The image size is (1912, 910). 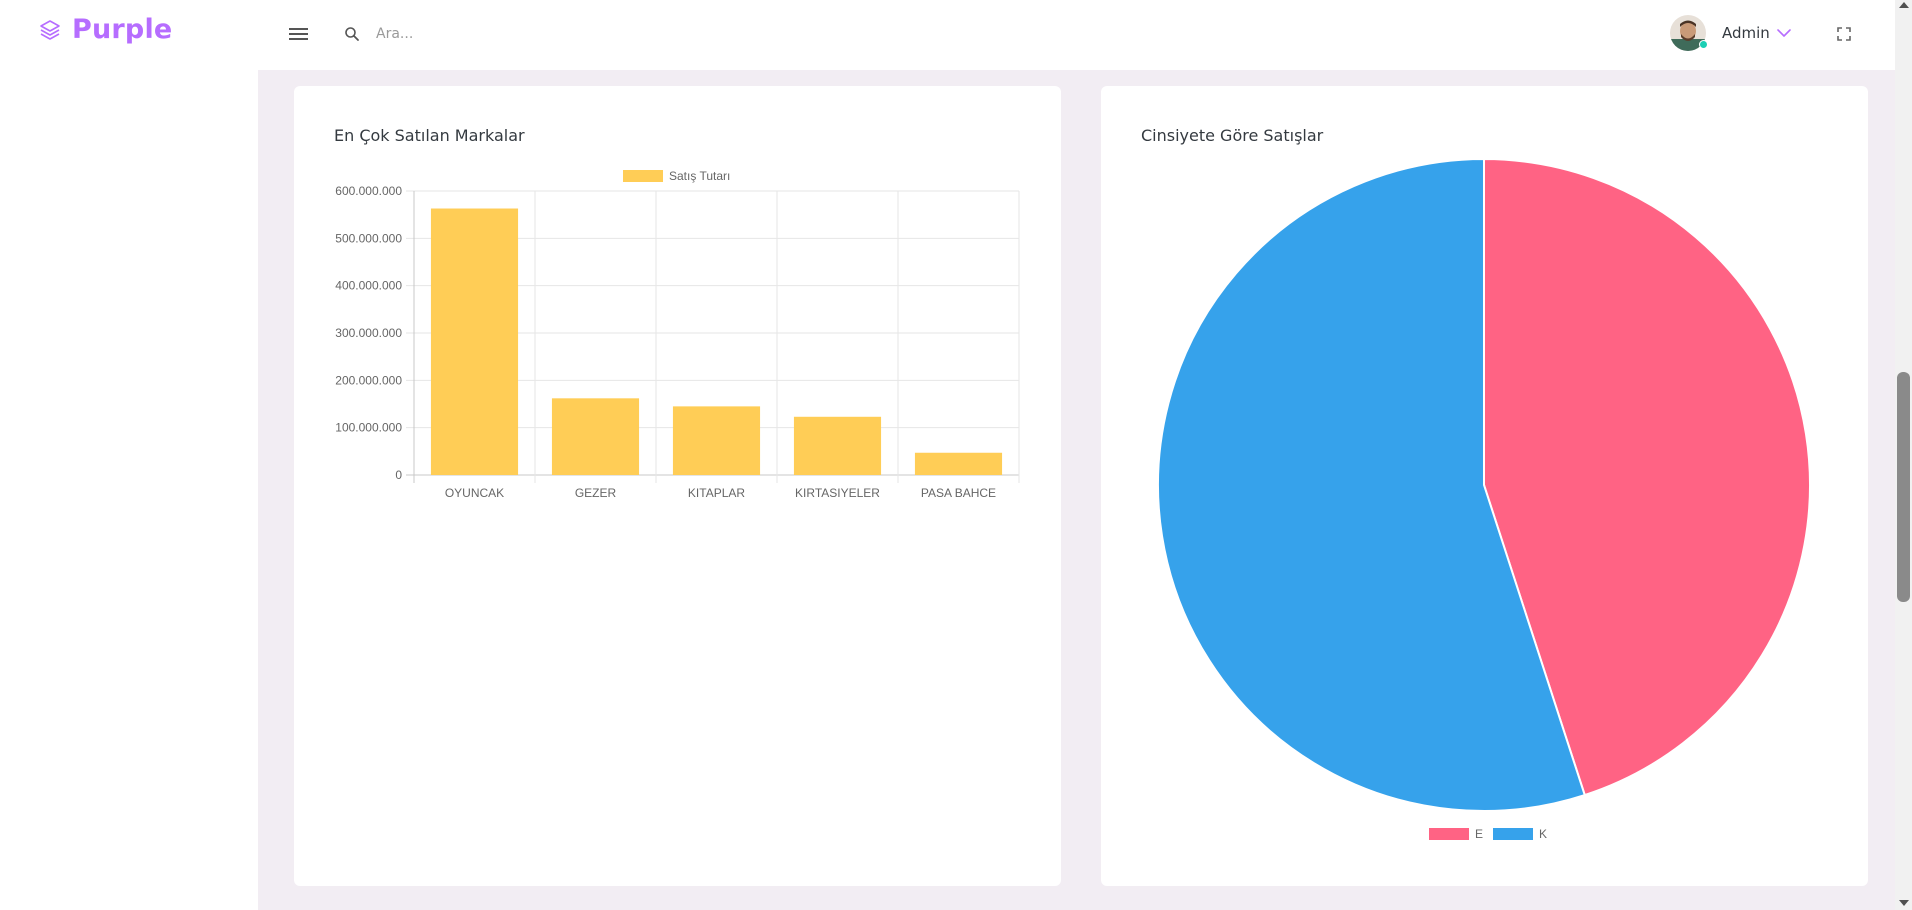 I want to click on hamburger-menu-icon, so click(x=299, y=34).